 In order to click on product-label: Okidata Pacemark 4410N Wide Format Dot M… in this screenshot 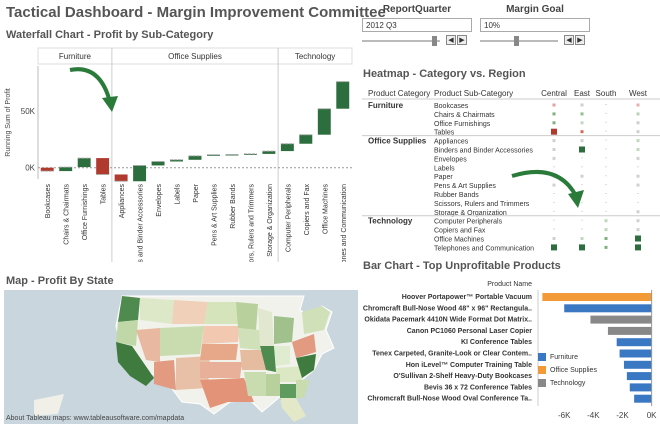, I will do `click(448, 320)`.